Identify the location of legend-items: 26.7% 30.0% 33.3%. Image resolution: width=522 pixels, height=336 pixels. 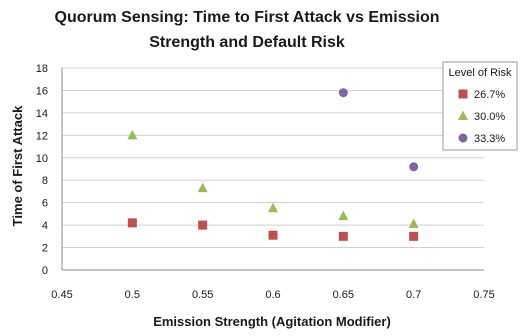
(481, 117).